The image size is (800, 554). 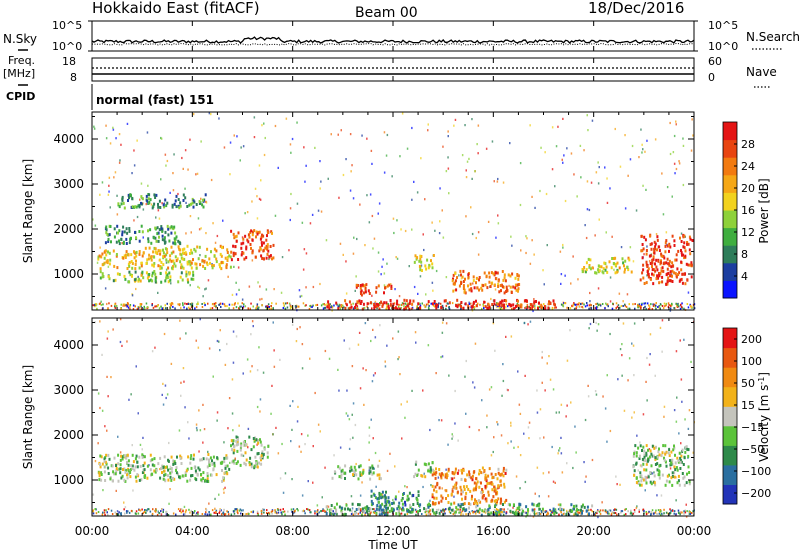 What do you see at coordinates (192, 531) in the screenshot?
I see `xtick-label: 04:00` at bounding box center [192, 531].